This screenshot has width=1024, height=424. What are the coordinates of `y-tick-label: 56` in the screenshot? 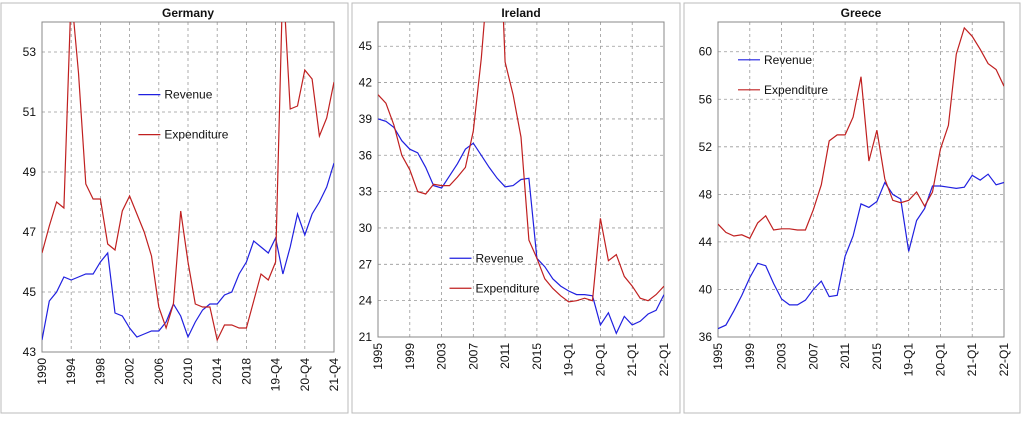 It's located at (706, 99).